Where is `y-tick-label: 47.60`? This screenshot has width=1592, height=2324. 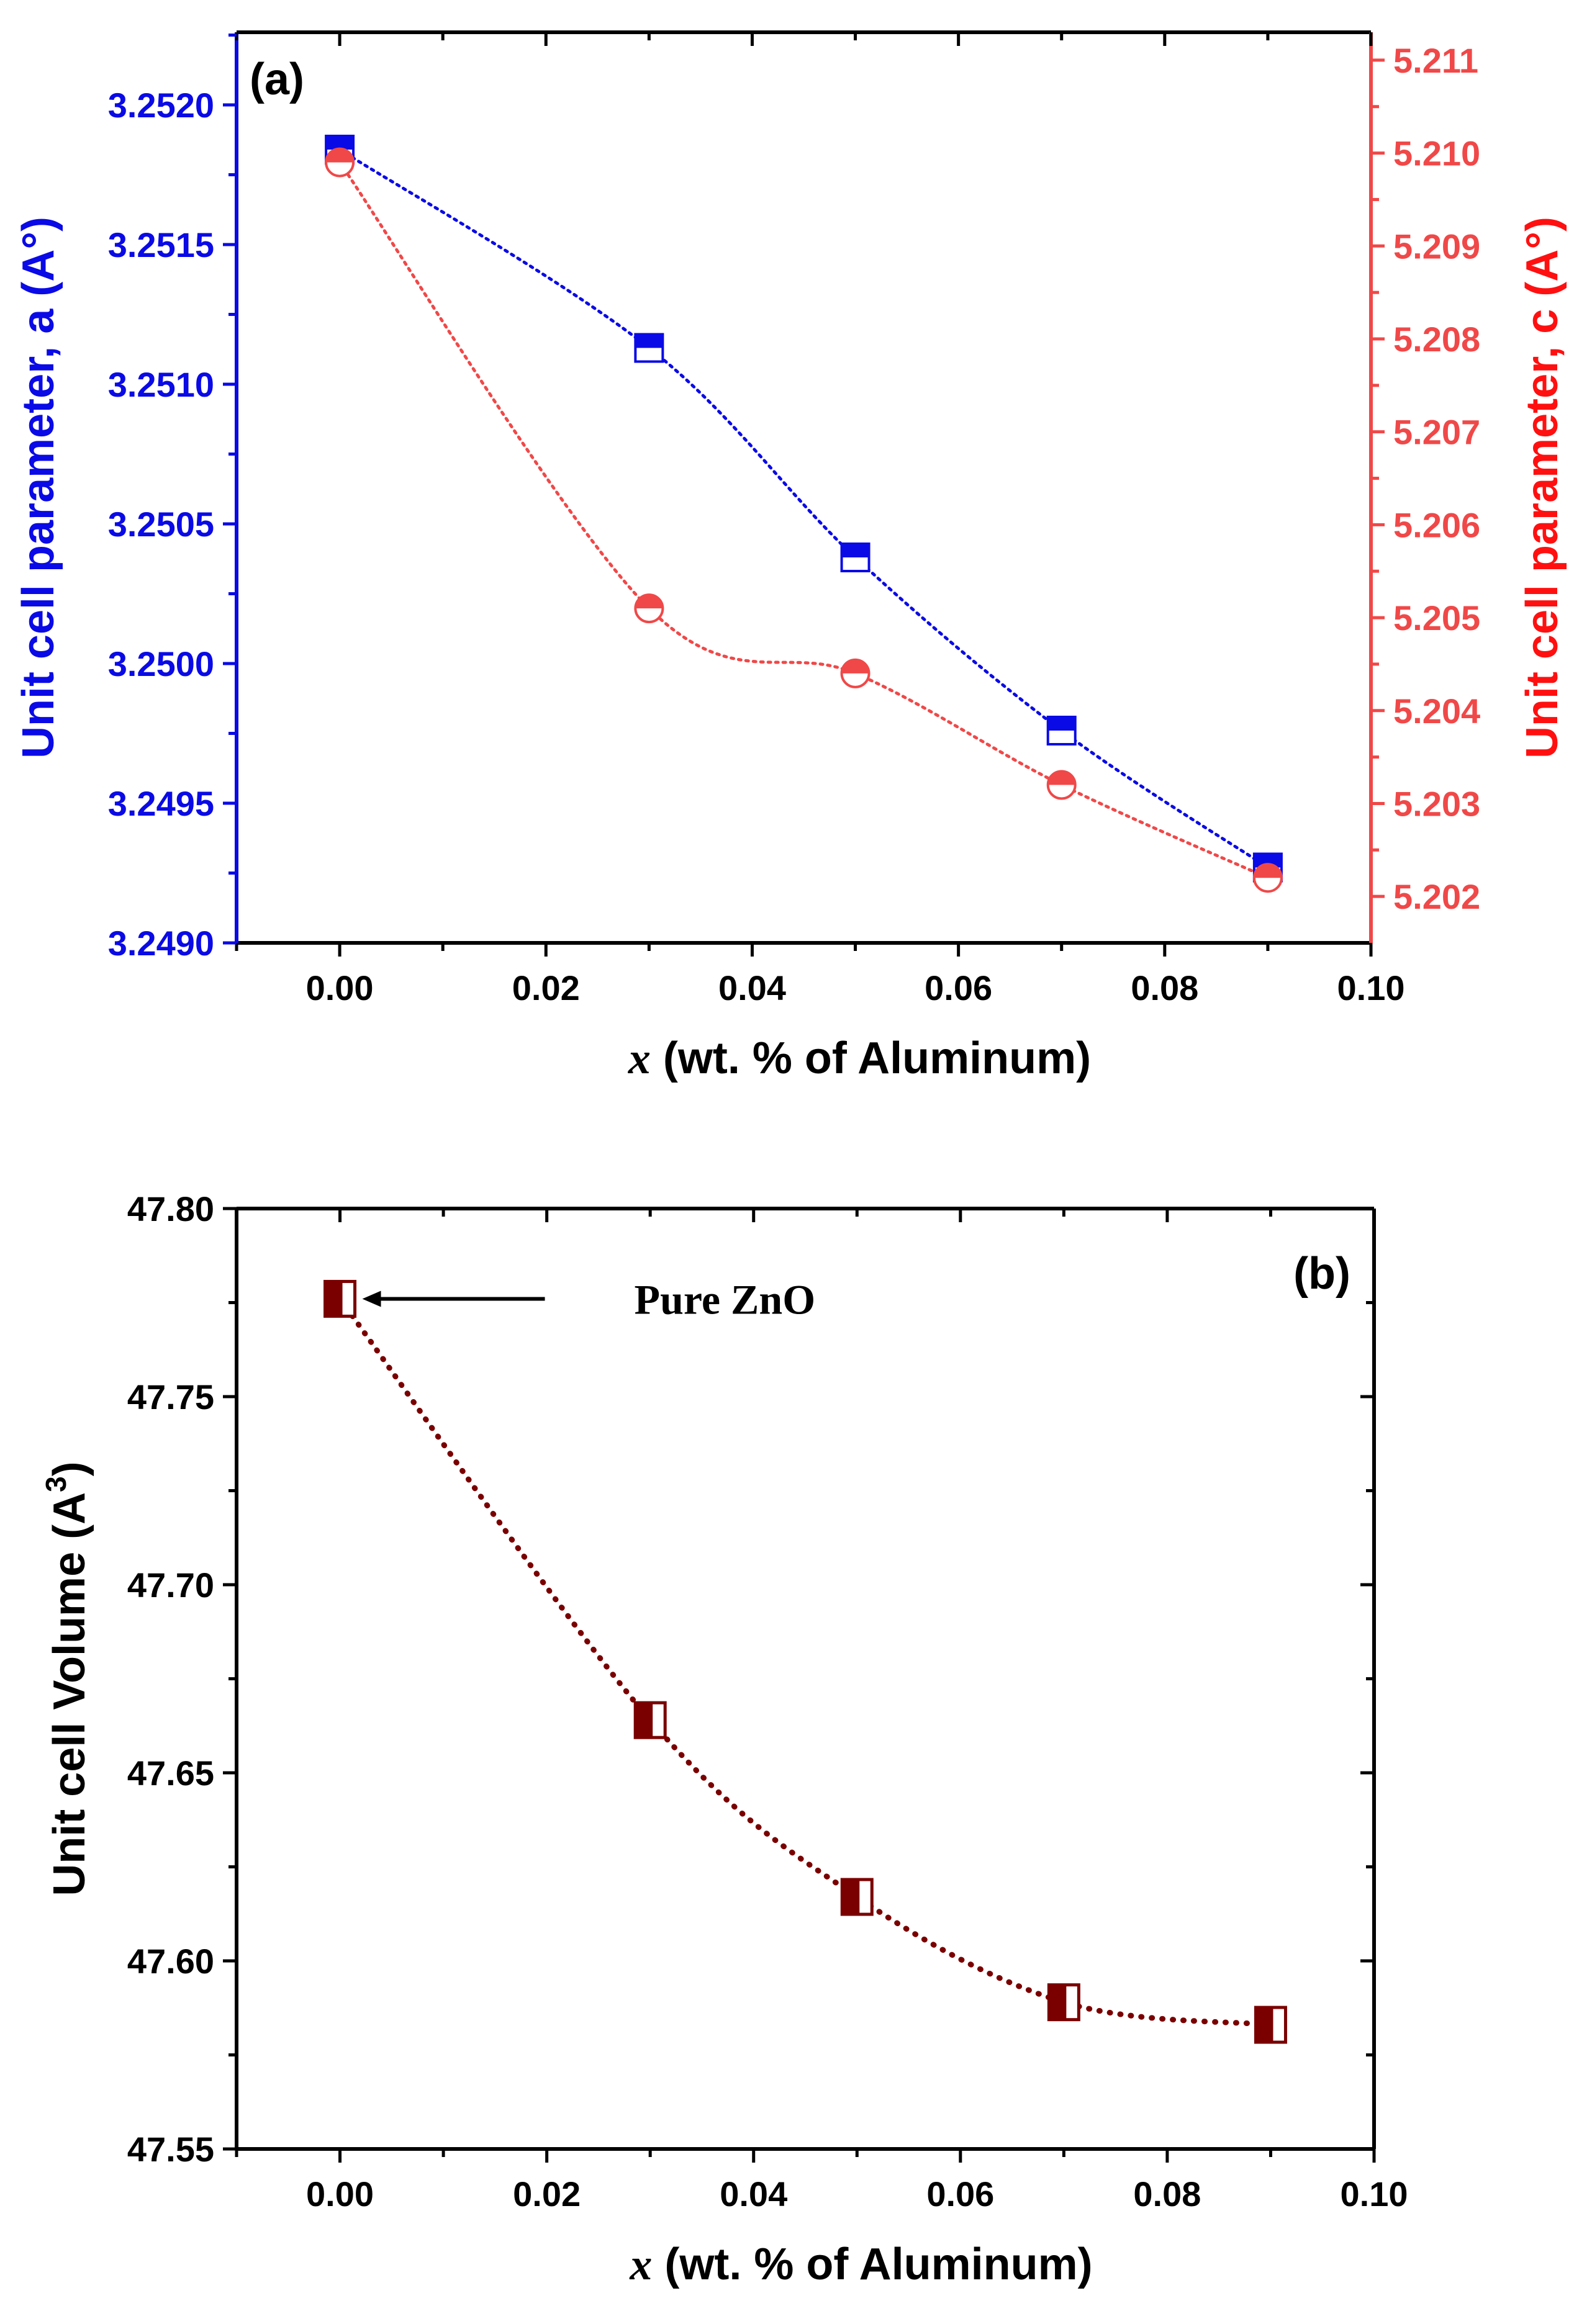 y-tick-label: 47.60 is located at coordinates (170, 1961).